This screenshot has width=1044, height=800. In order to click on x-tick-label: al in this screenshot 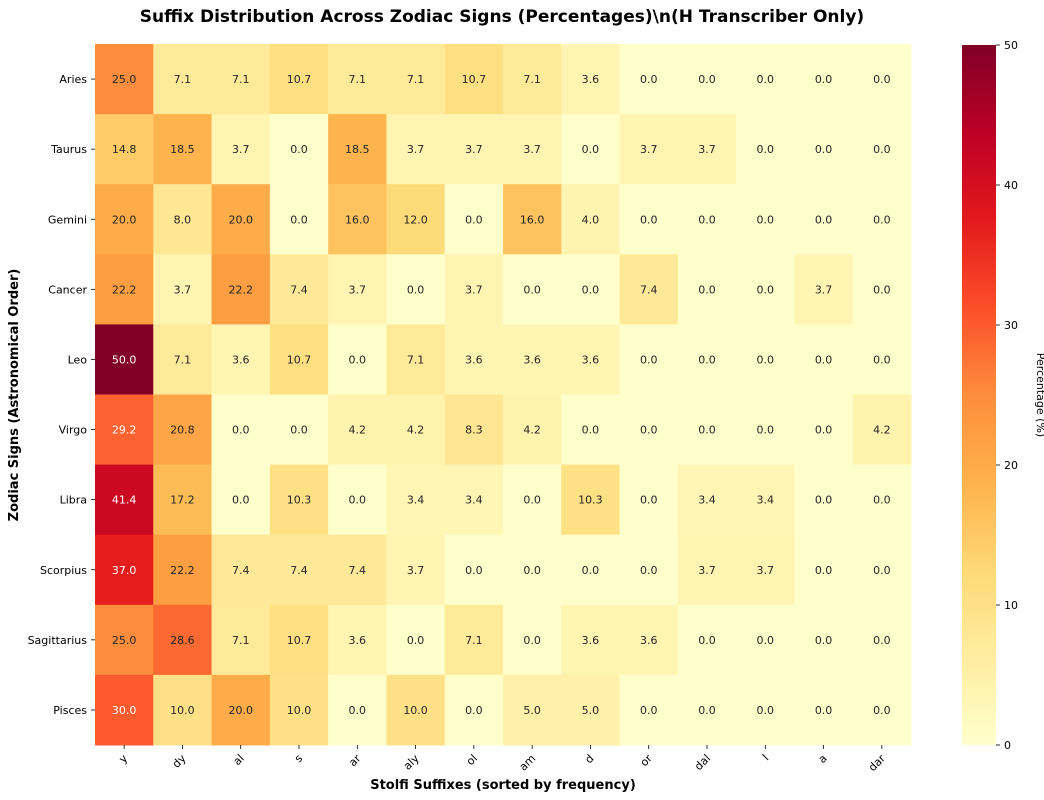, I will do `click(239, 760)`.